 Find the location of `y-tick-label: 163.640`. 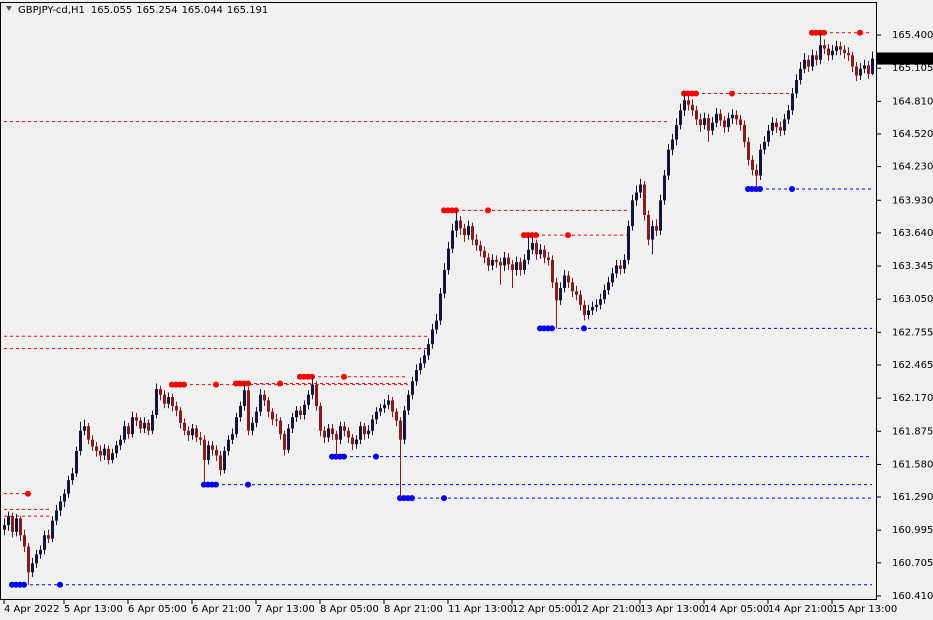

y-tick-label: 163.640 is located at coordinates (912, 233).